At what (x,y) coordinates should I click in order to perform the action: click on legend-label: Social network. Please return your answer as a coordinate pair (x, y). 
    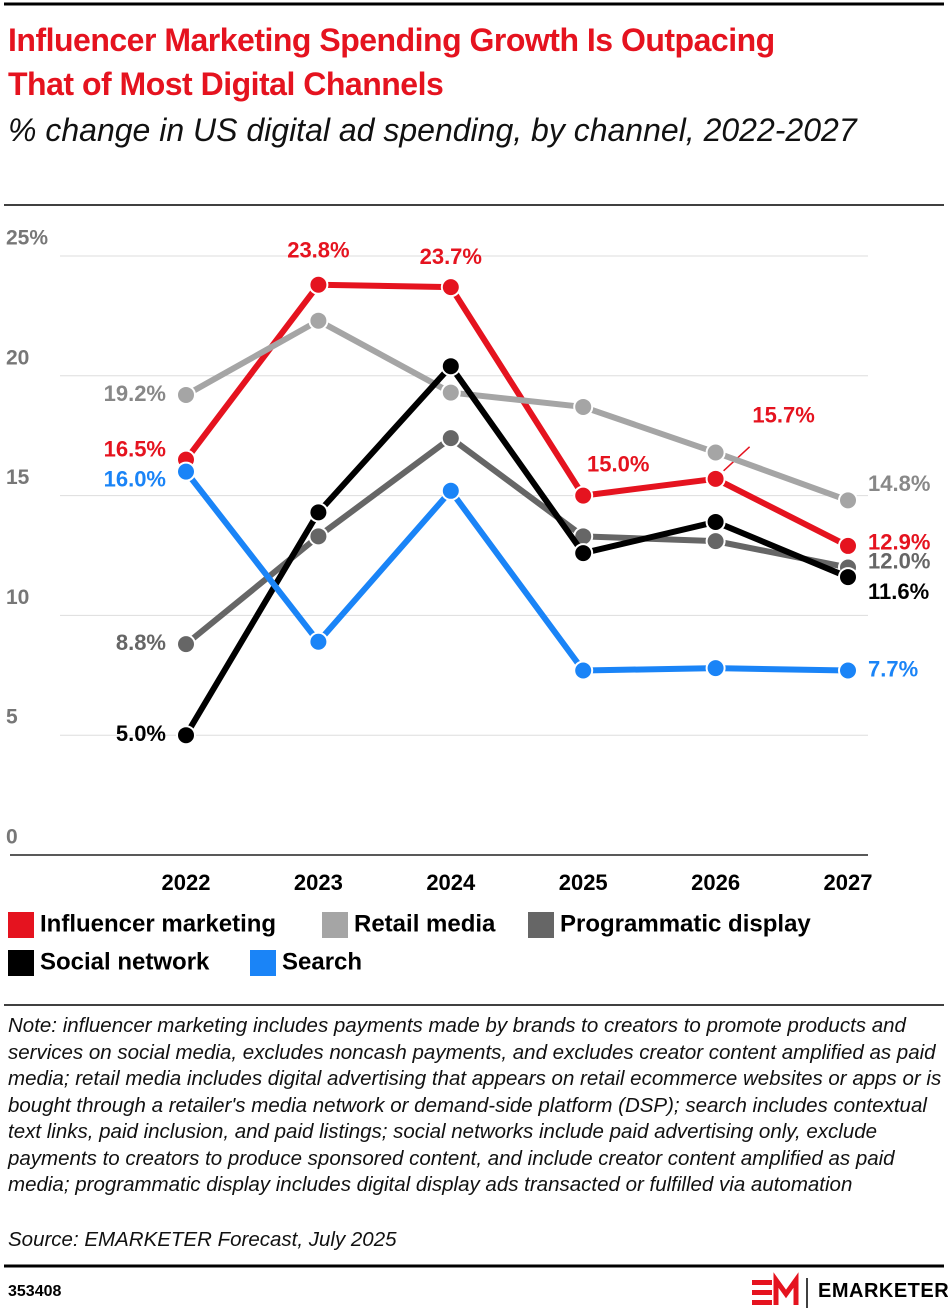
    Looking at the image, I should click on (125, 961).